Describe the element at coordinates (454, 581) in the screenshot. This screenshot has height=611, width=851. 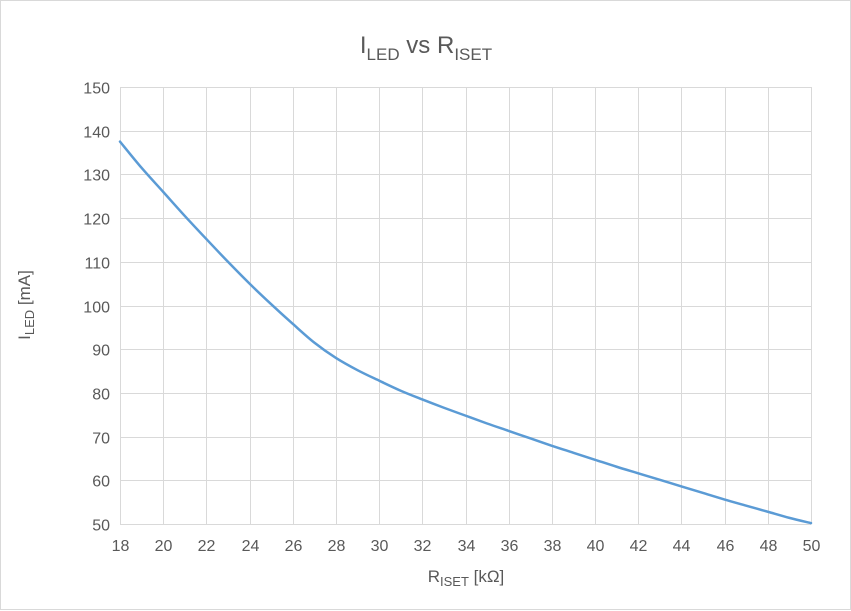
I see `x-axis-title-sub: ISET` at that location.